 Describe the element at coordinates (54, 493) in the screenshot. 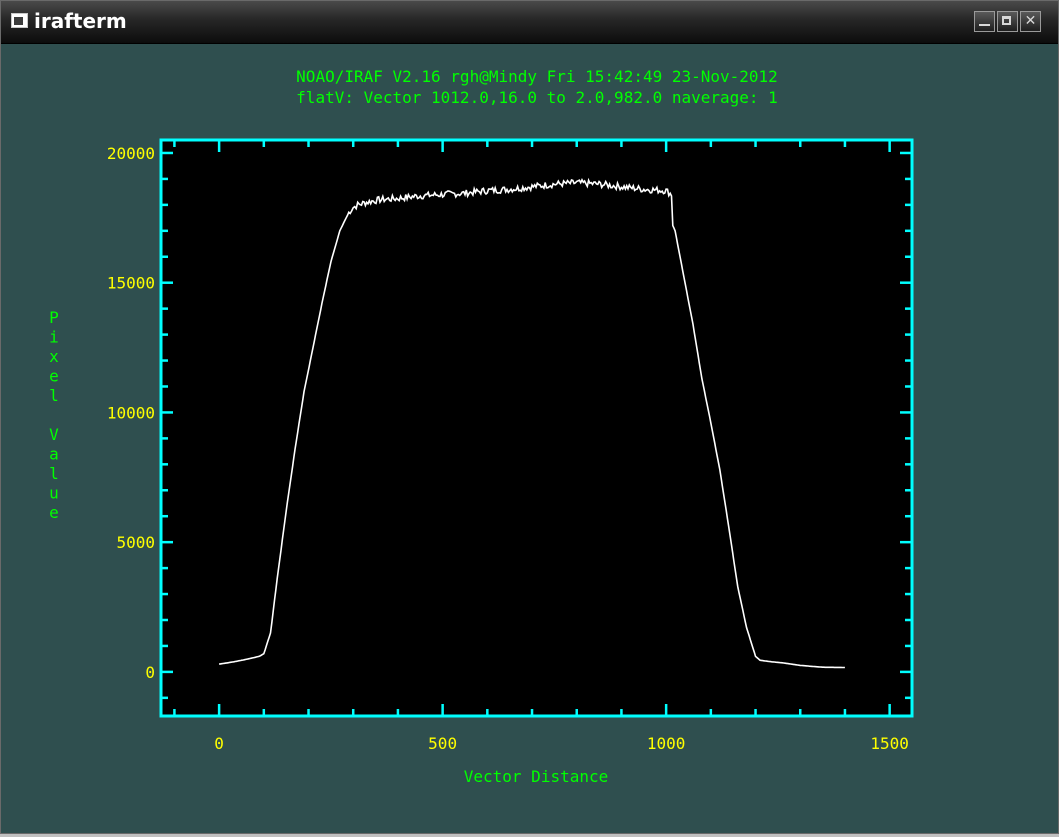

I see `y-axis-label-char: u` at that location.